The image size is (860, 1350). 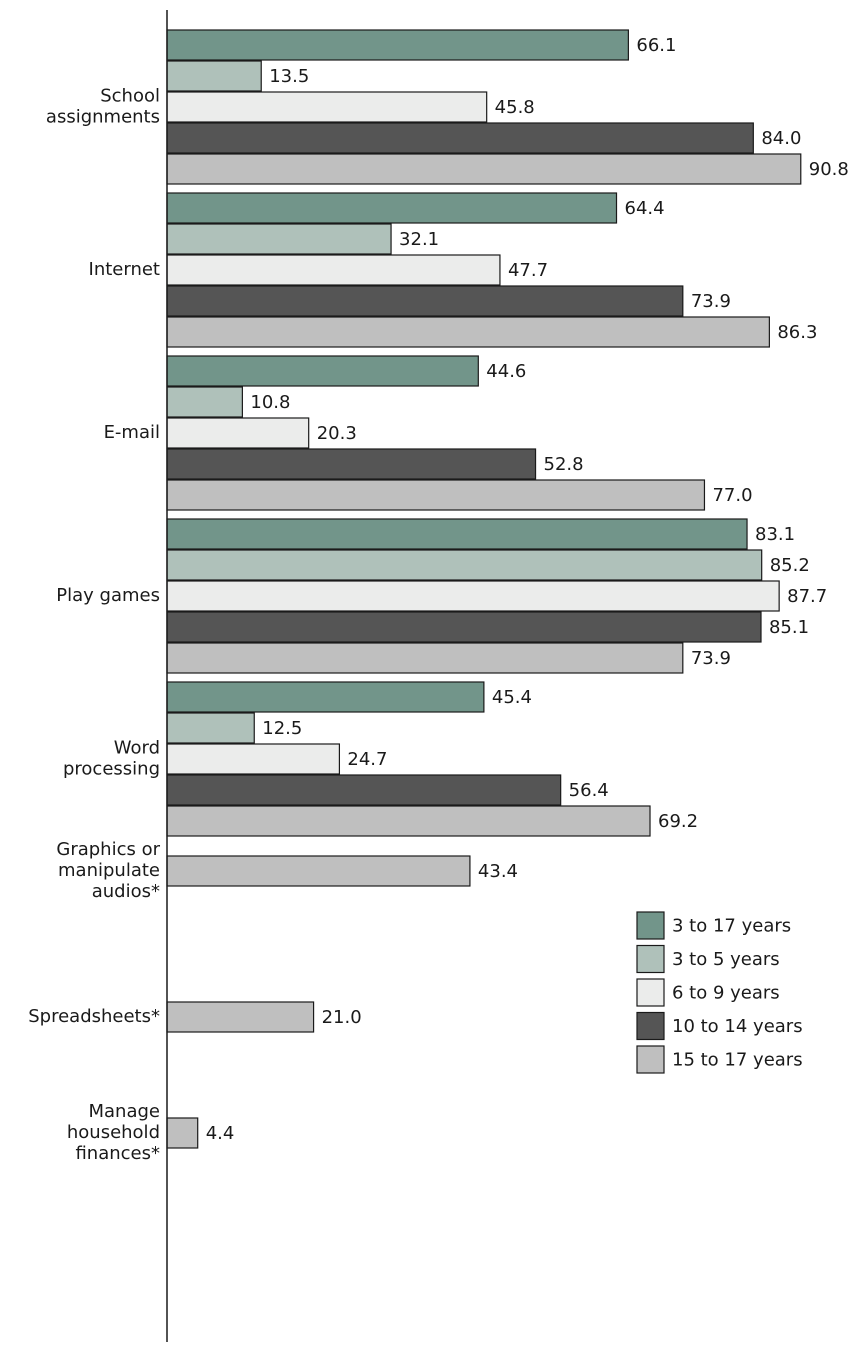 I want to click on legend-label-5: 15 to 17 years, so click(x=737, y=1060).